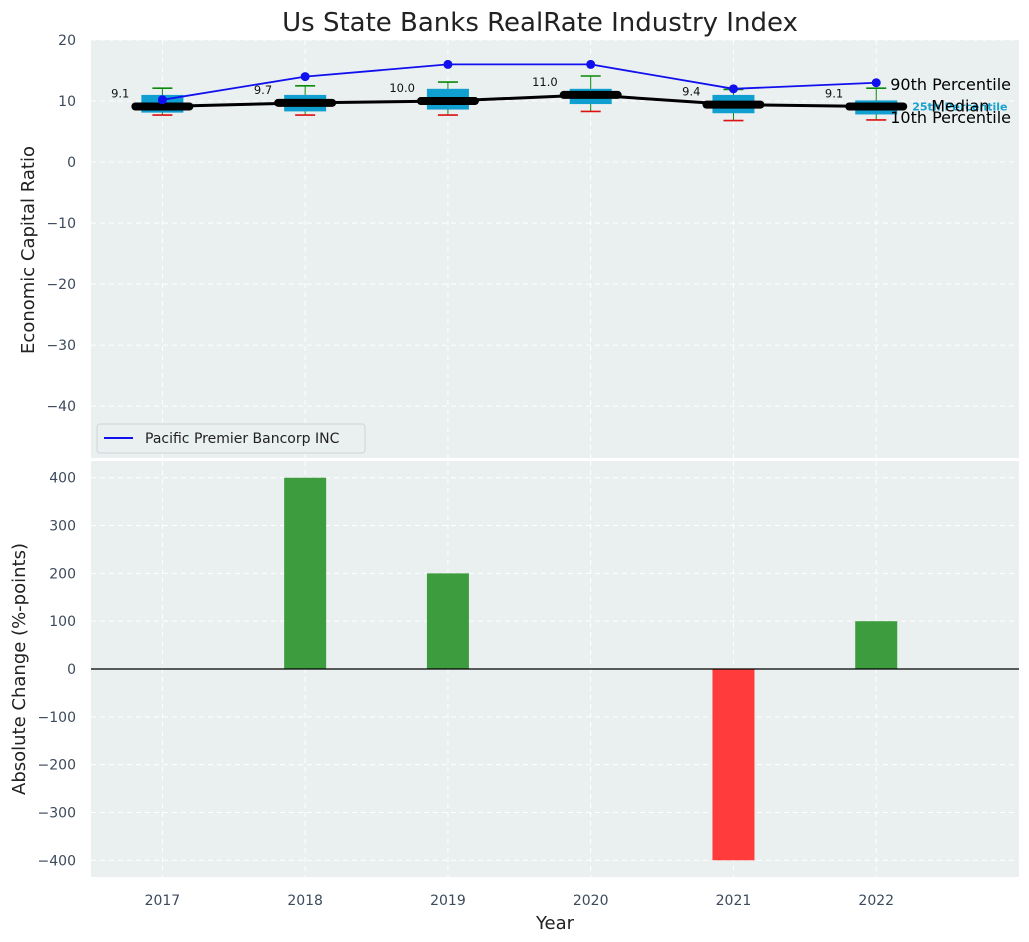  Describe the element at coordinates (67, 102) in the screenshot. I see `top-y-tick-label: 10` at that location.